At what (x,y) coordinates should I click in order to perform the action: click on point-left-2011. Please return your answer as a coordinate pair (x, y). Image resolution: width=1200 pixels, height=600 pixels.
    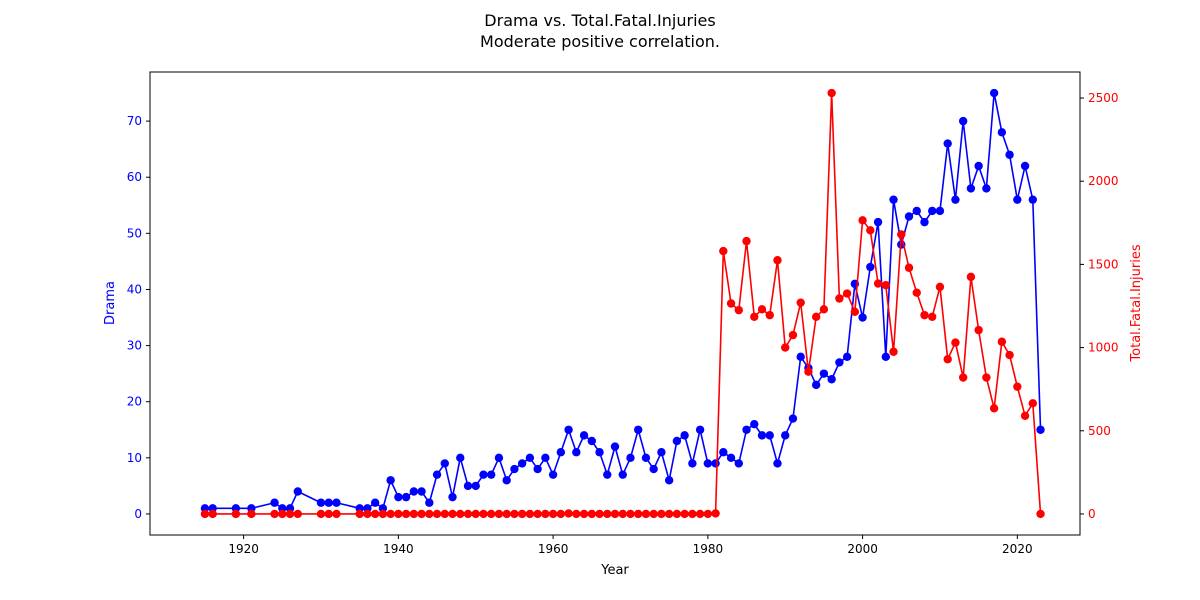
    Looking at the image, I should click on (947, 143).